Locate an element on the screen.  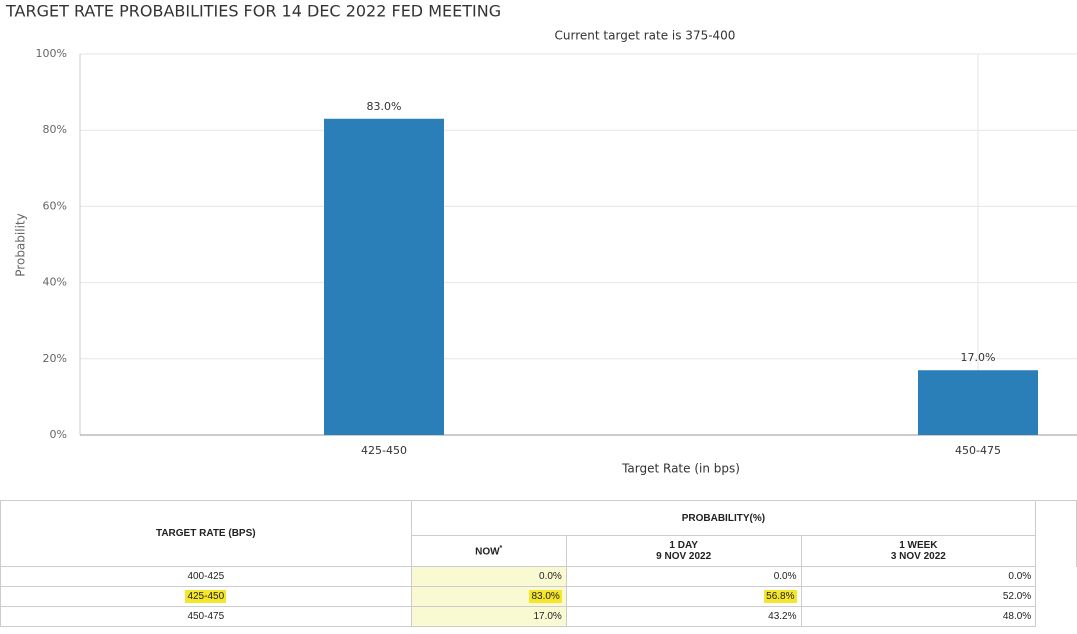
column-header: NOW* is located at coordinates (488, 551).